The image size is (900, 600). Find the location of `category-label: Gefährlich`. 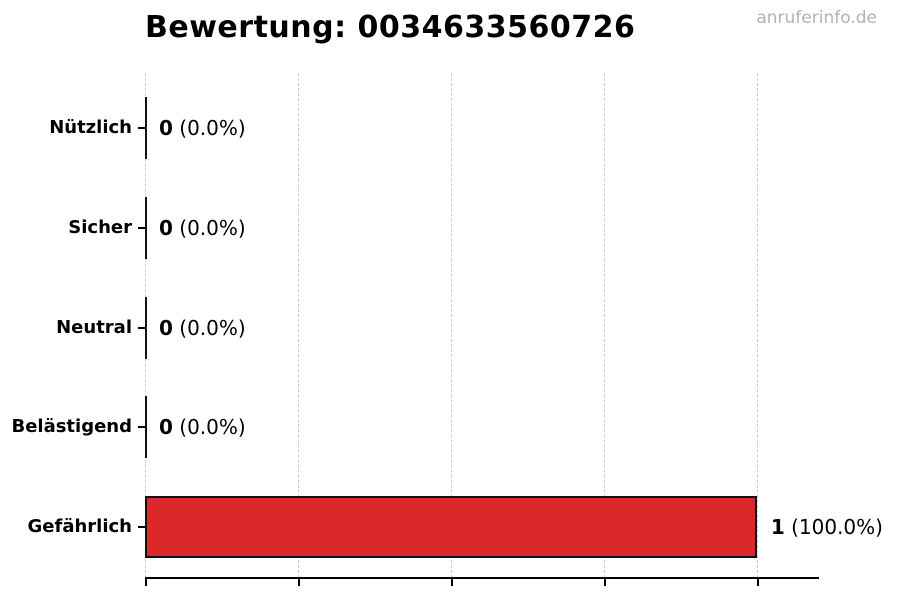

category-label: Gefährlich is located at coordinates (79, 526).